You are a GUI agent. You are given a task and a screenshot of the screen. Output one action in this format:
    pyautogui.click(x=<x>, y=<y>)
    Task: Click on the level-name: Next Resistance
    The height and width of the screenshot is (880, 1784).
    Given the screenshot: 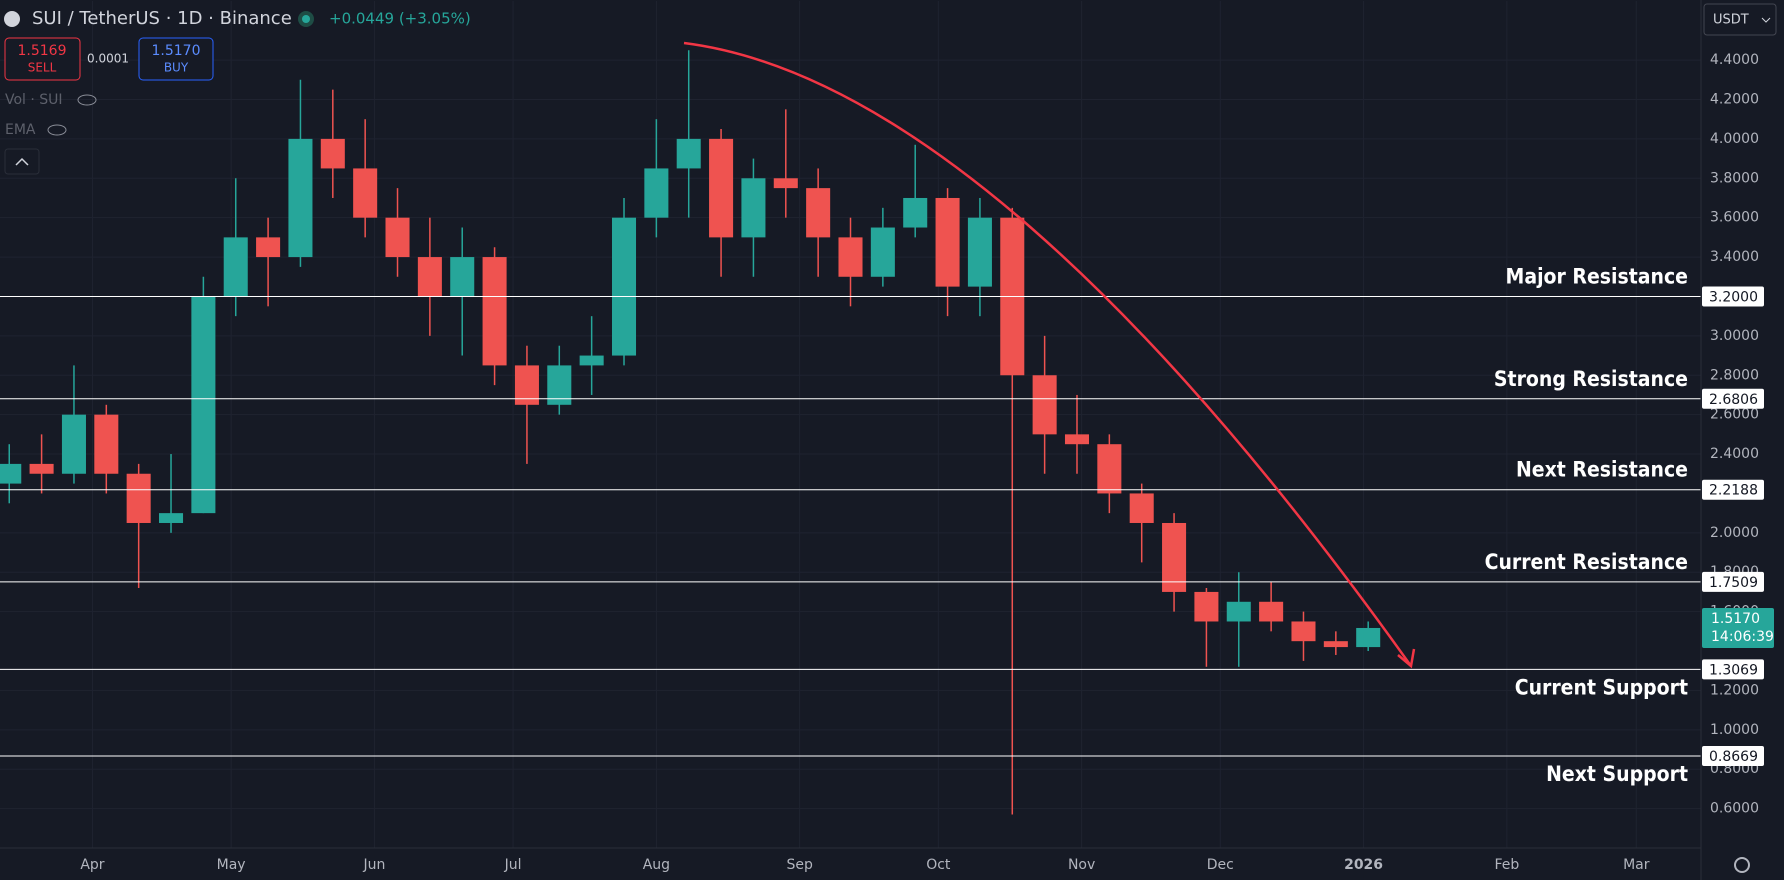 What is the action you would take?
    pyautogui.click(x=1602, y=470)
    